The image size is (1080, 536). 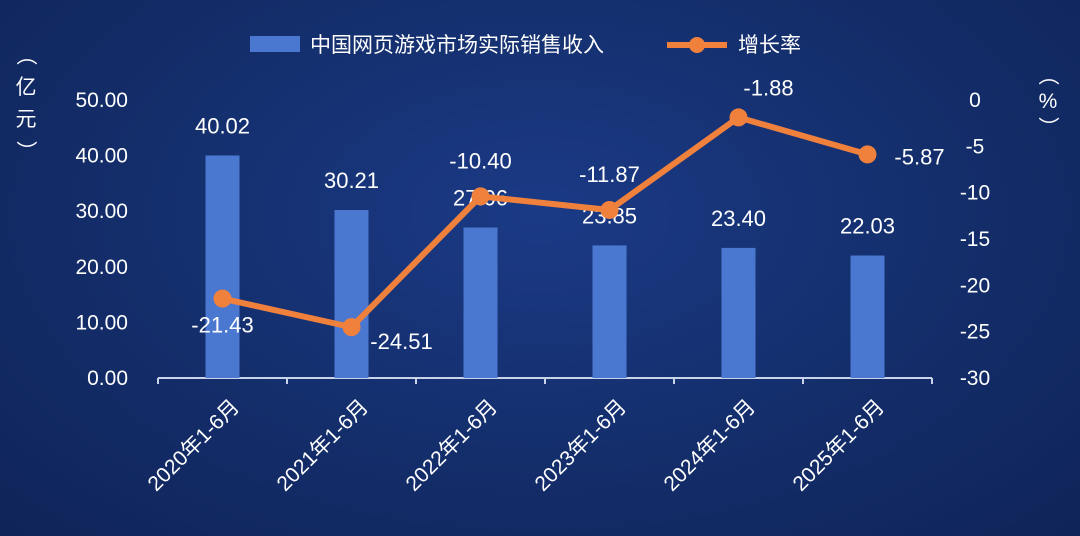 I want to click on revenue-bar-label: 30.21, so click(x=351, y=180).